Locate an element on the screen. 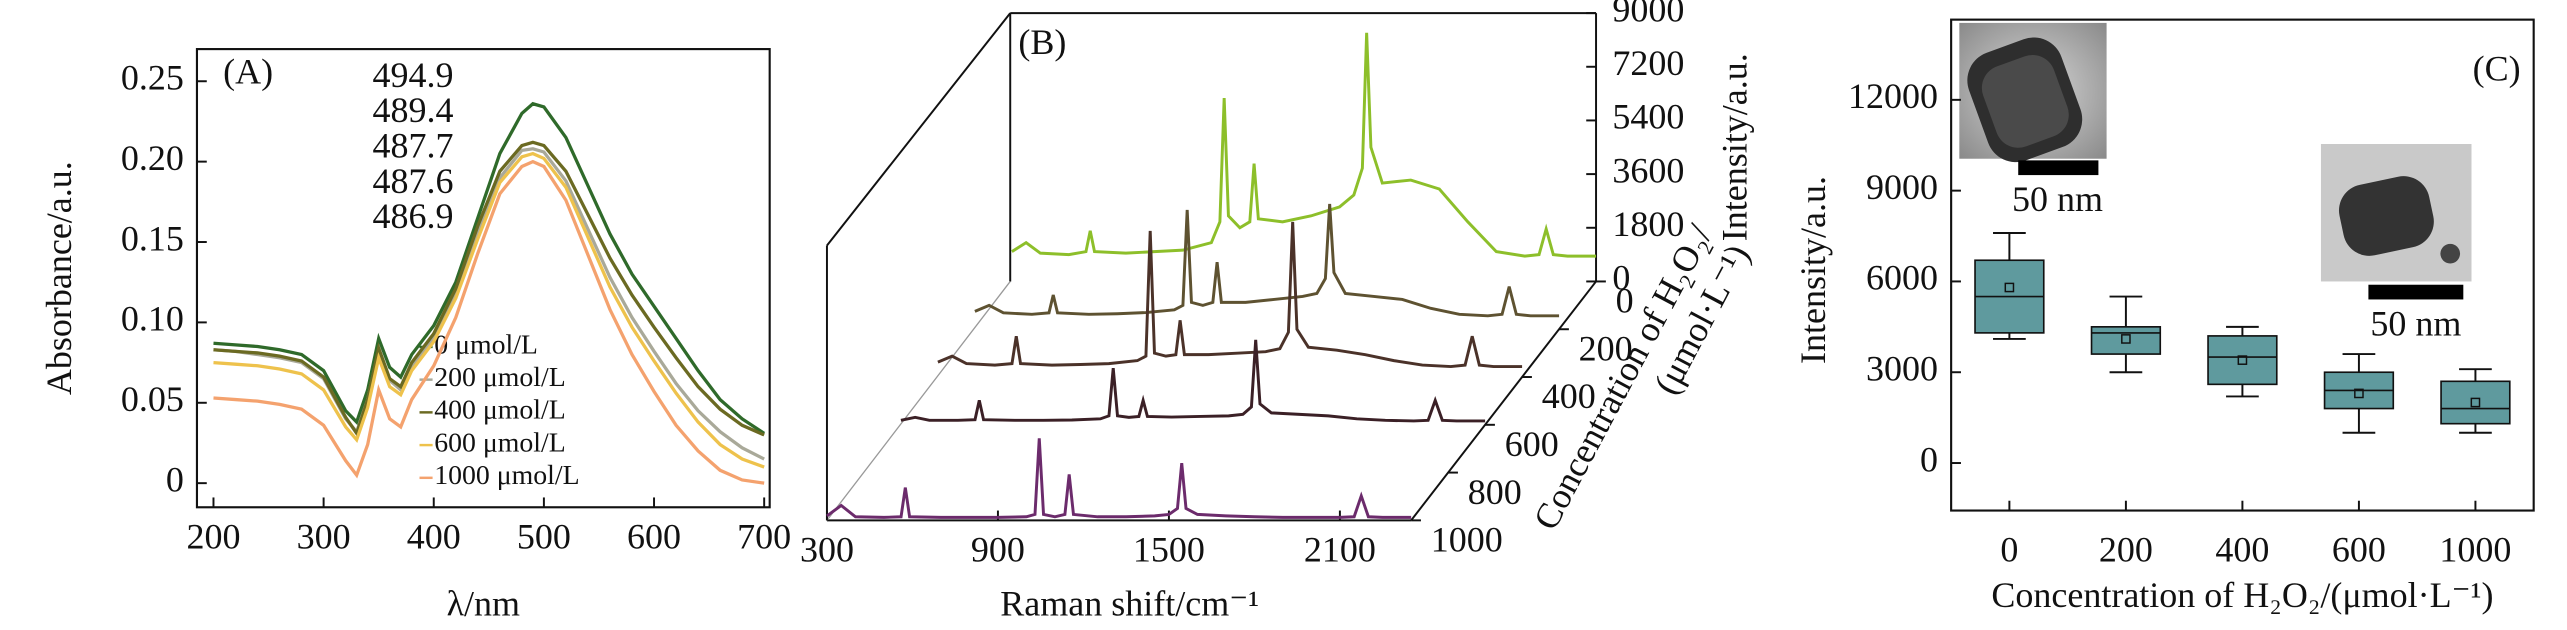 The width and height of the screenshot is (2567, 630). x-tick-label: 2100 is located at coordinates (1340, 549).